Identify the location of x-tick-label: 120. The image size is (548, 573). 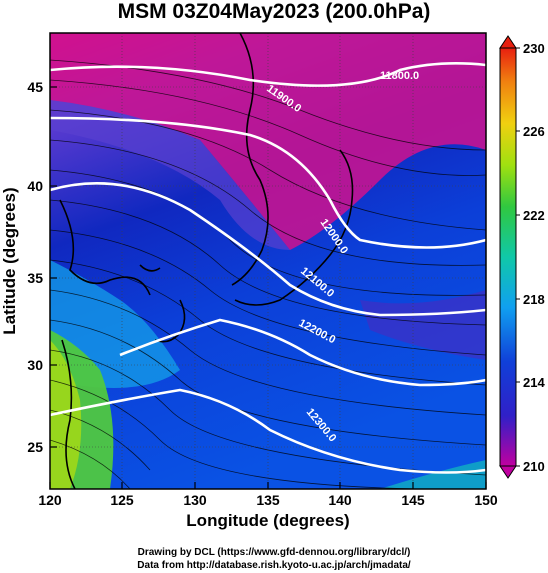
(50, 500).